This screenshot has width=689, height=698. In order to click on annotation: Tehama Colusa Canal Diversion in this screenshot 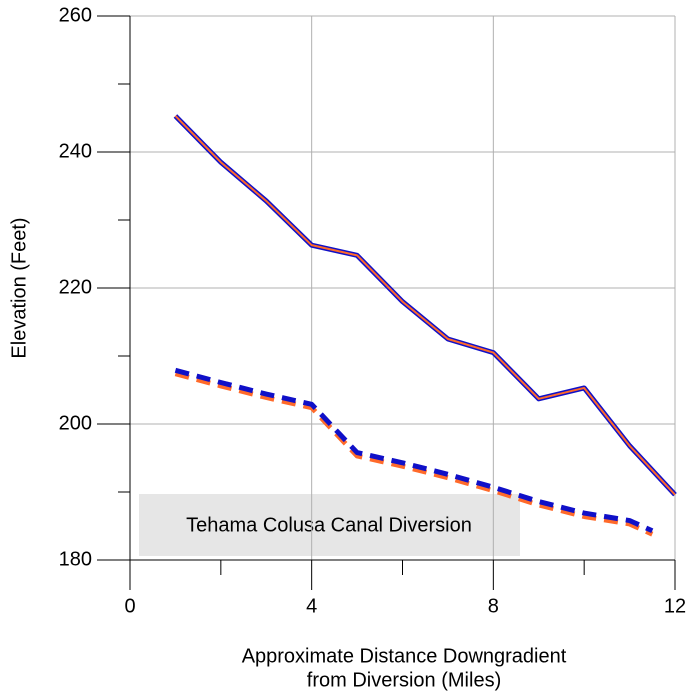, I will do `click(329, 525)`.